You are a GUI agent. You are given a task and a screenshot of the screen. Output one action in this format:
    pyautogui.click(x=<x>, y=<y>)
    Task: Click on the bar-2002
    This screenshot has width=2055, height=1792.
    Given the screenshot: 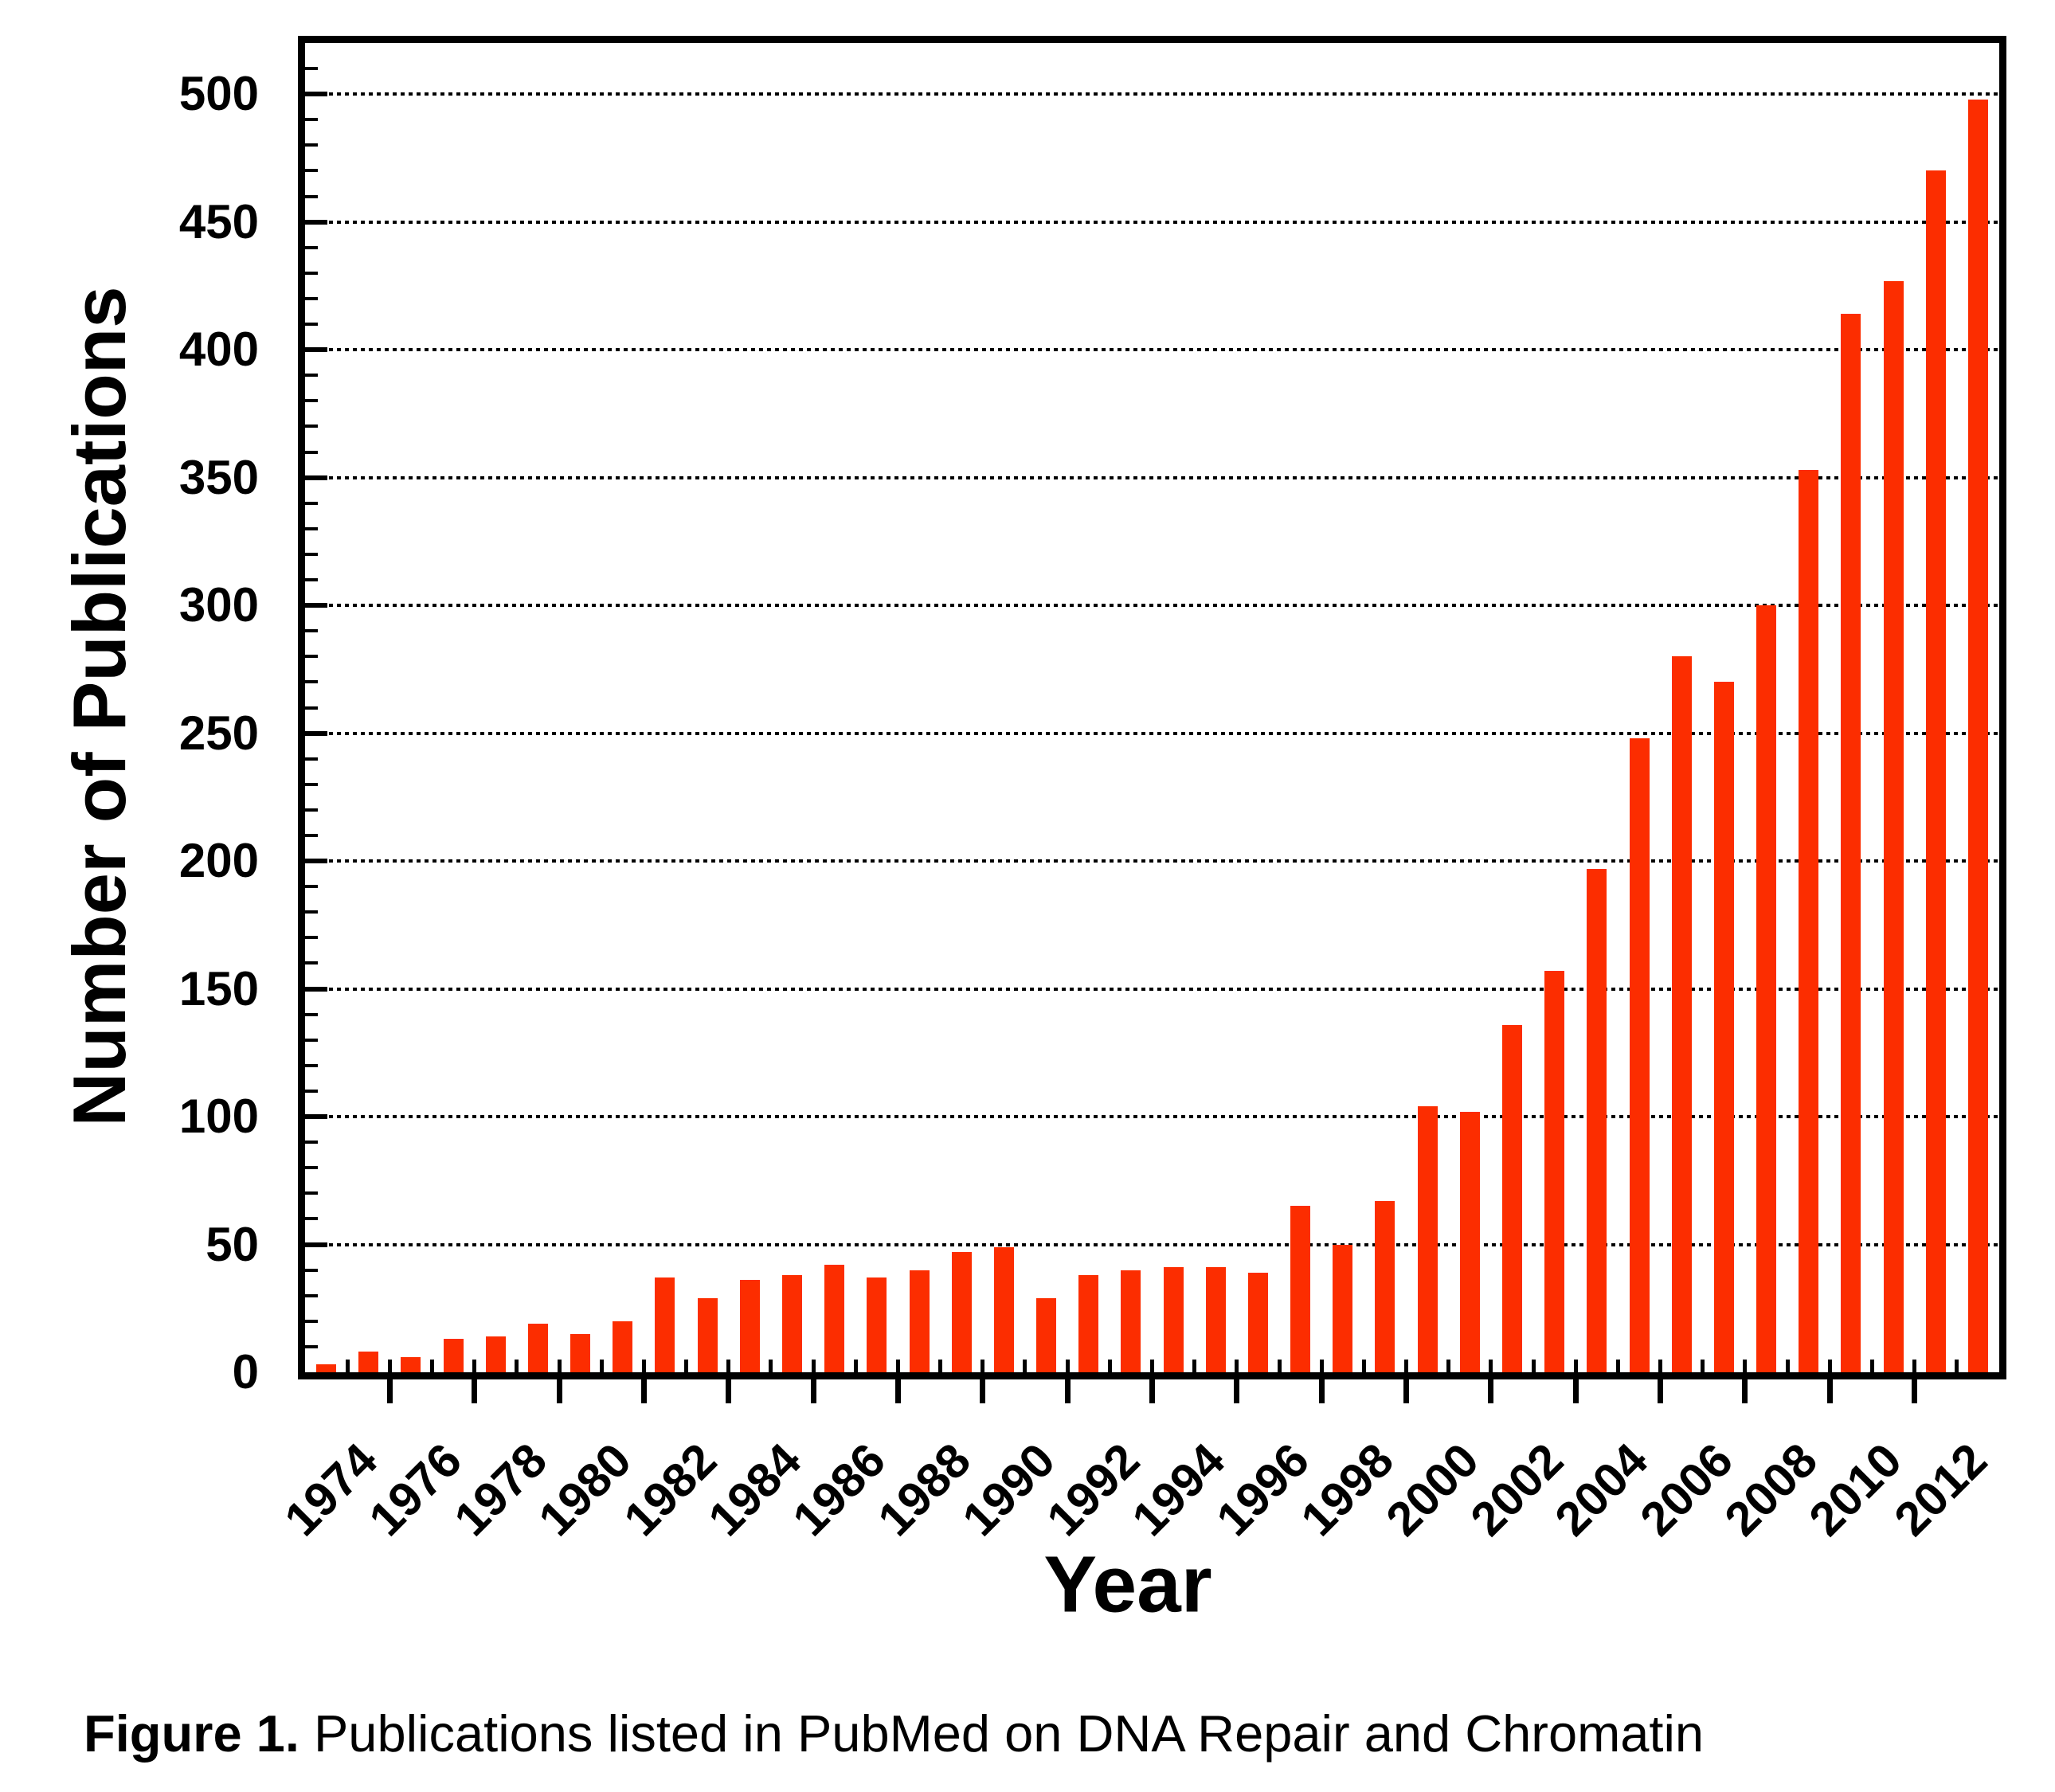 What is the action you would take?
    pyautogui.click(x=1511, y=1198)
    